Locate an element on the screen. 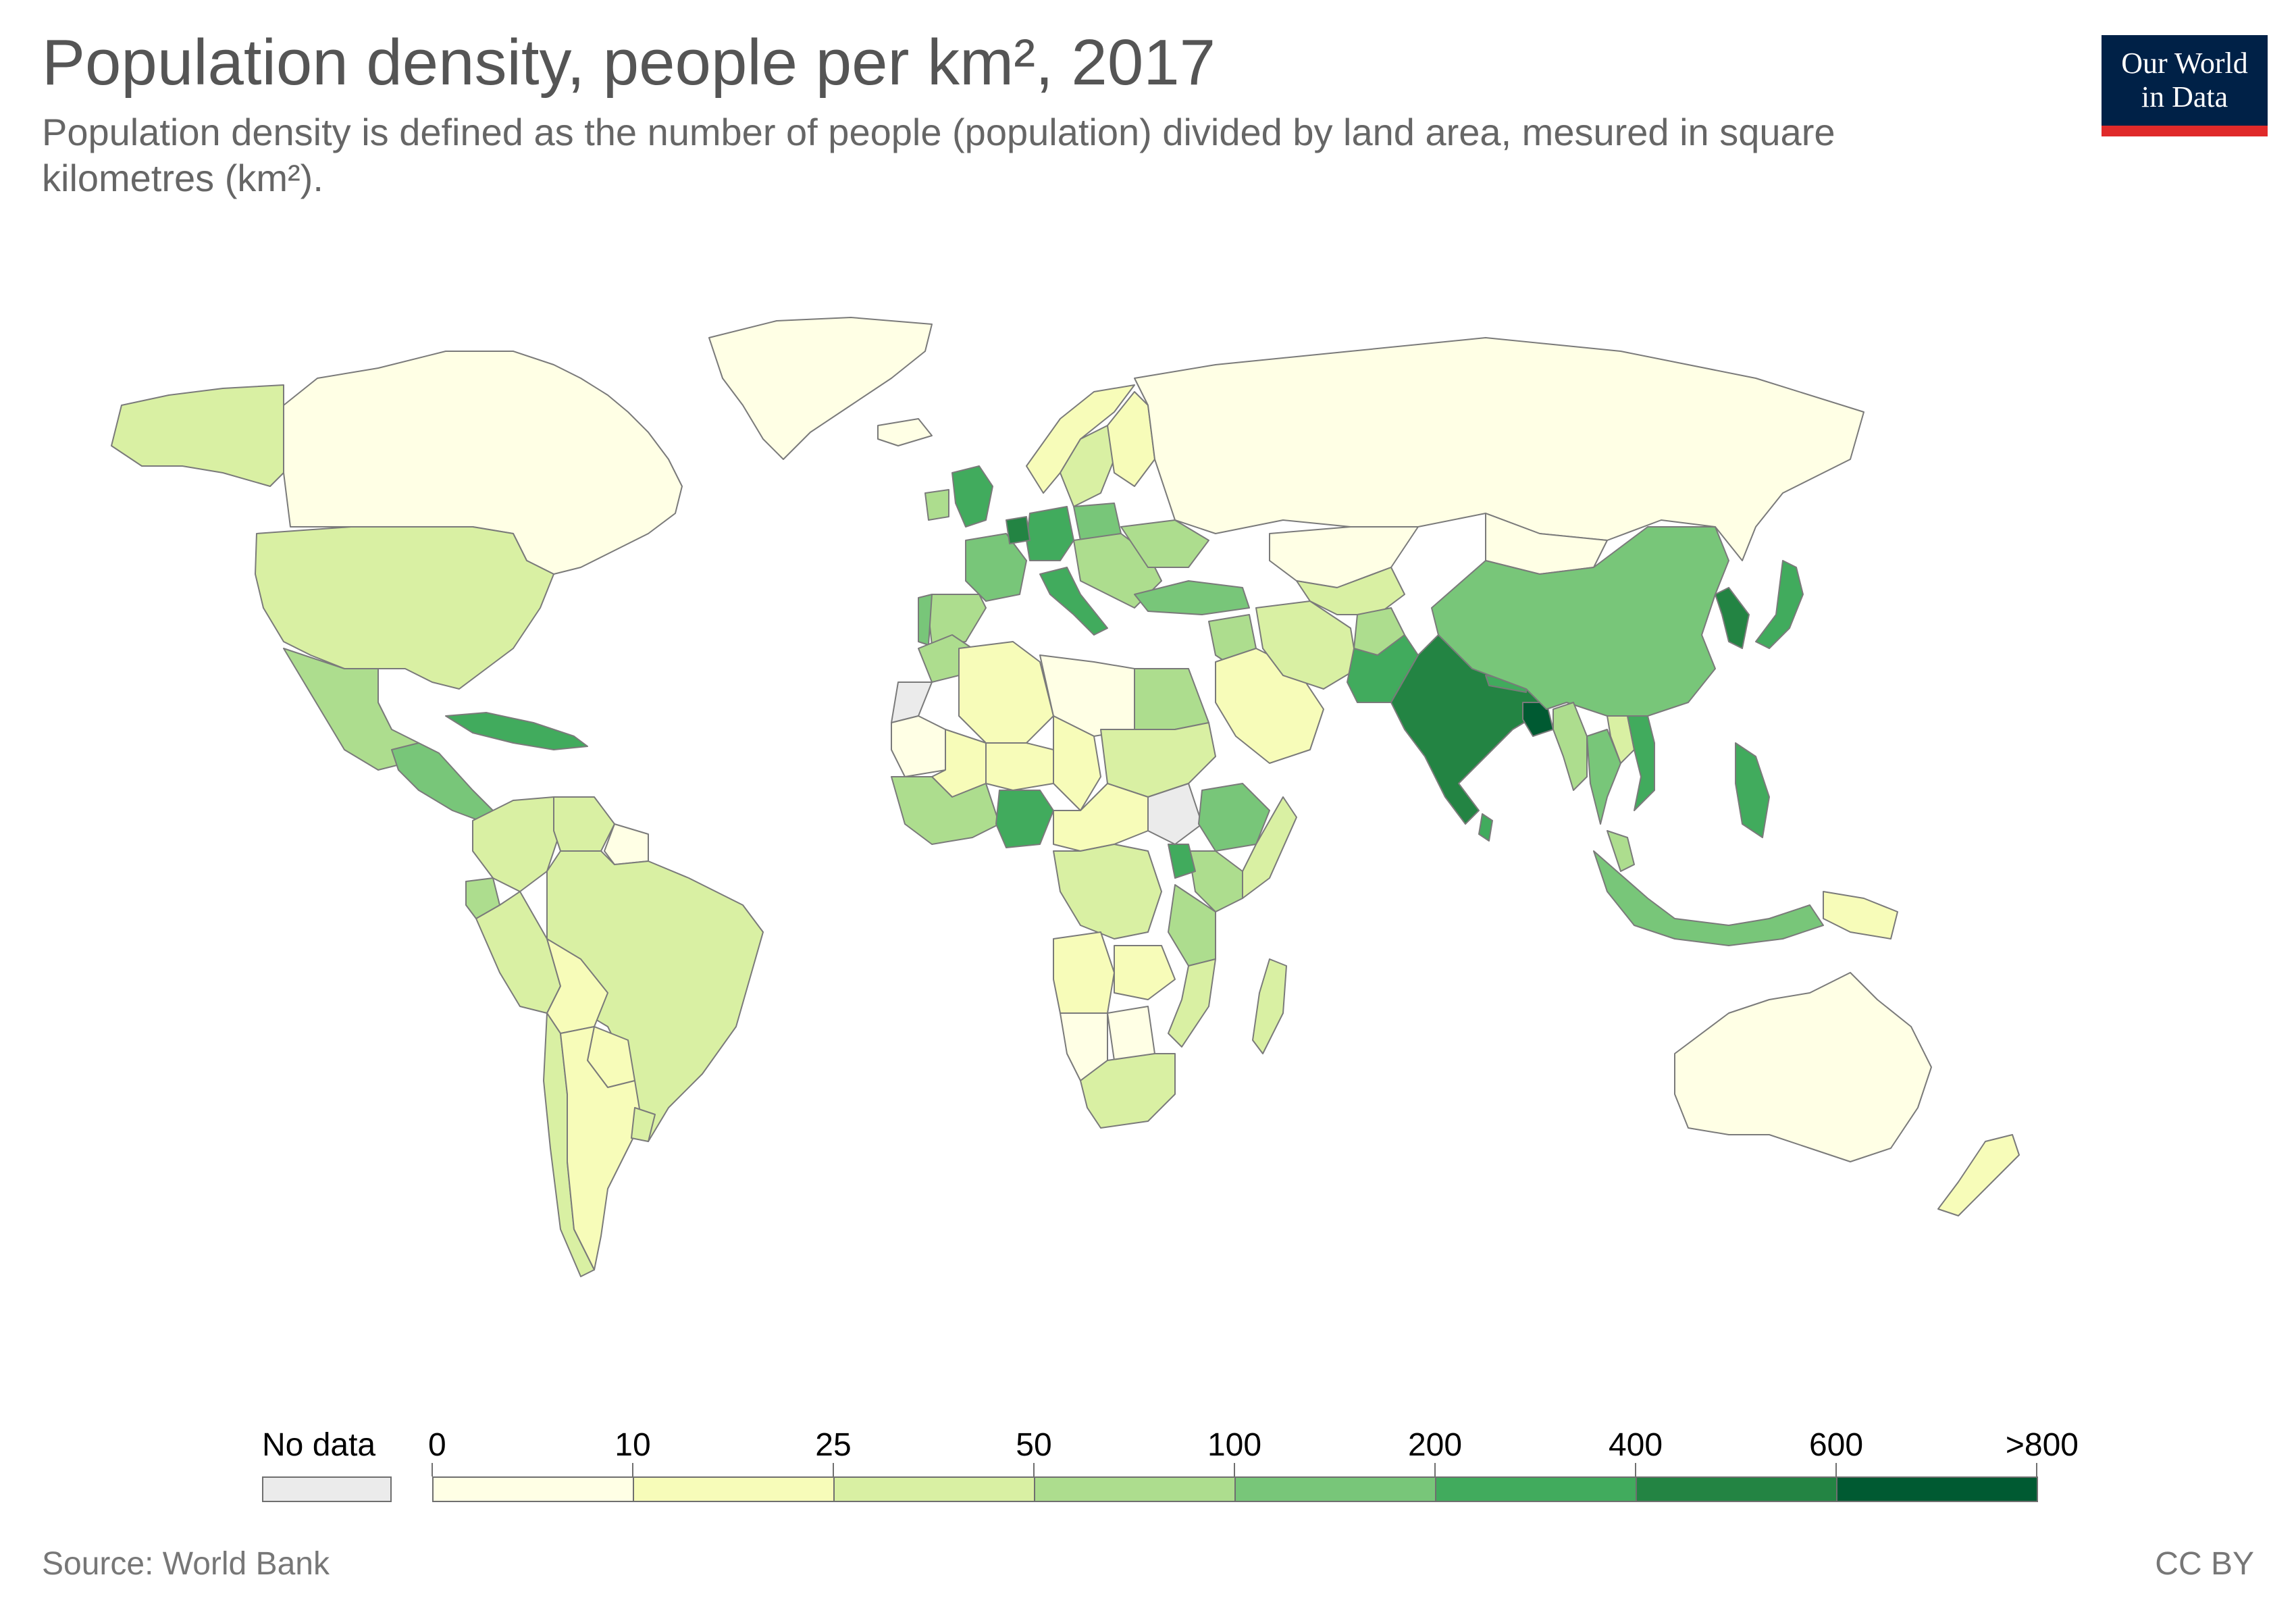 This screenshot has width=2296, height=1621. region-indonesia is located at coordinates (1708, 898).